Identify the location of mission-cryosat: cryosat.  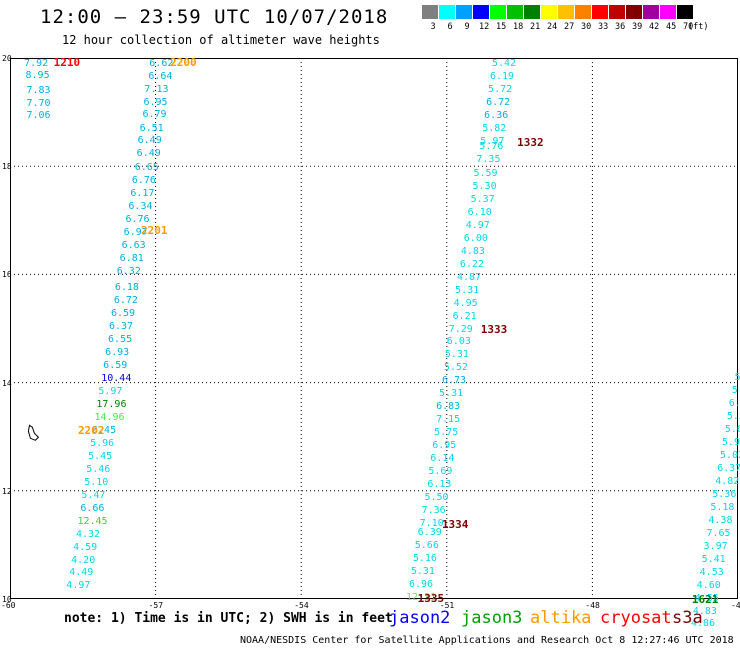
(636, 618).